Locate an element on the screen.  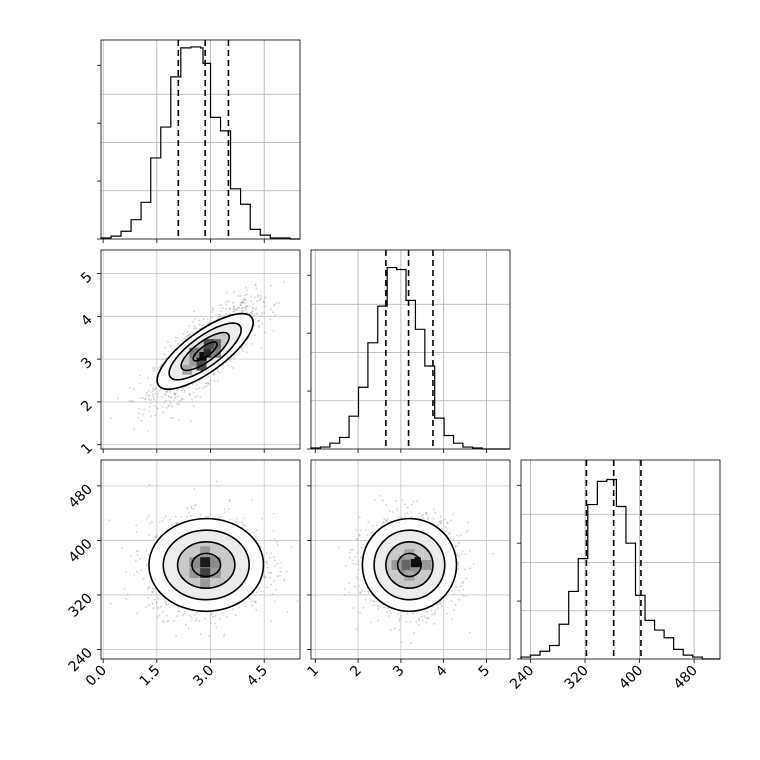
x-tick-label-1-2: 1.5 is located at coordinates (150, 676).